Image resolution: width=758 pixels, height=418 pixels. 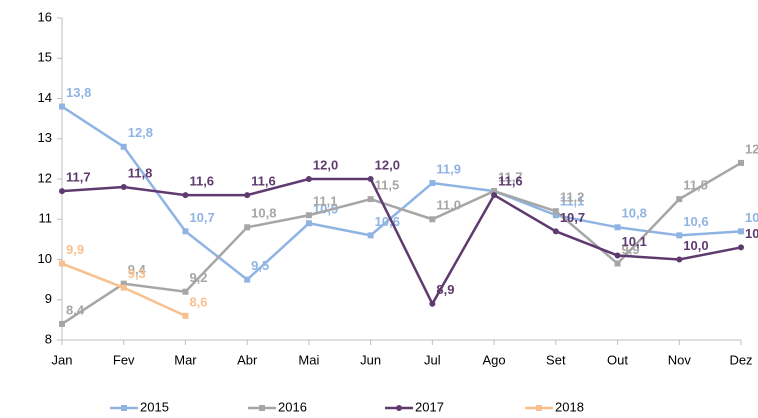 I want to click on x-tick-label: Fev, so click(x=124, y=359).